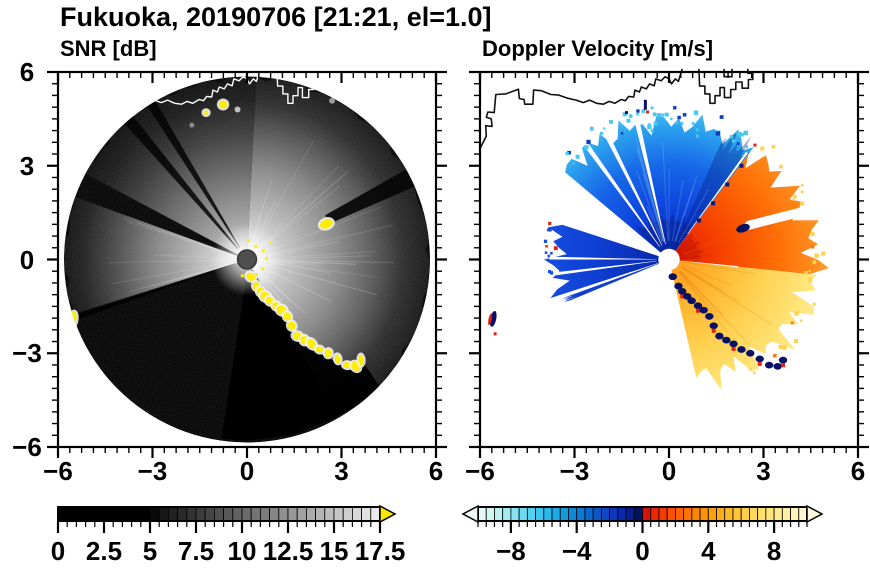 This screenshot has width=870, height=570. I want to click on velocity-colorbar-tick-label: 8, so click(774, 551).